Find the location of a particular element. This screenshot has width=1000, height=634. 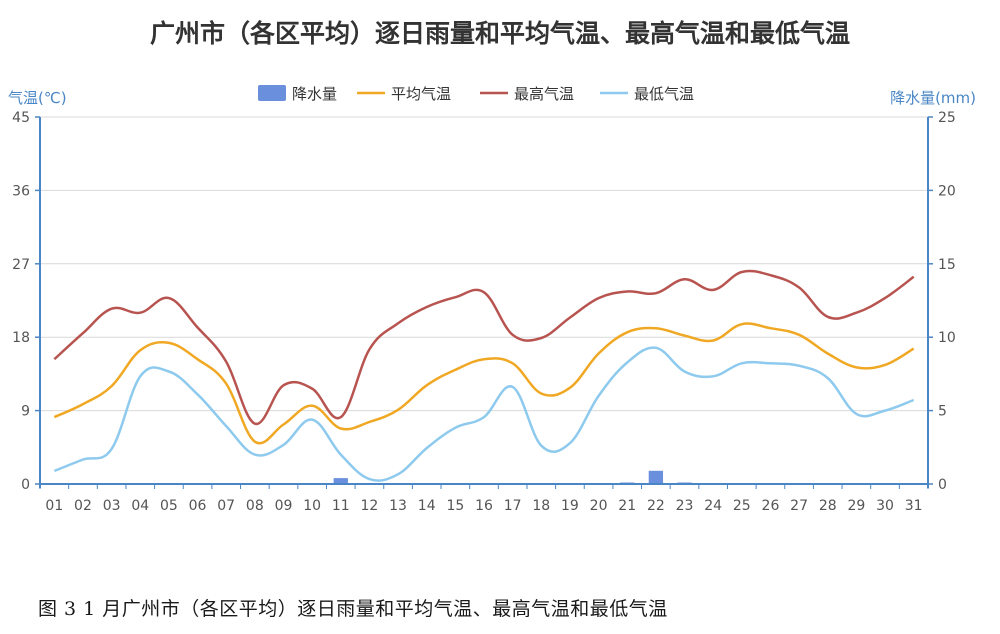

x-tick-label: 13 is located at coordinates (398, 506).